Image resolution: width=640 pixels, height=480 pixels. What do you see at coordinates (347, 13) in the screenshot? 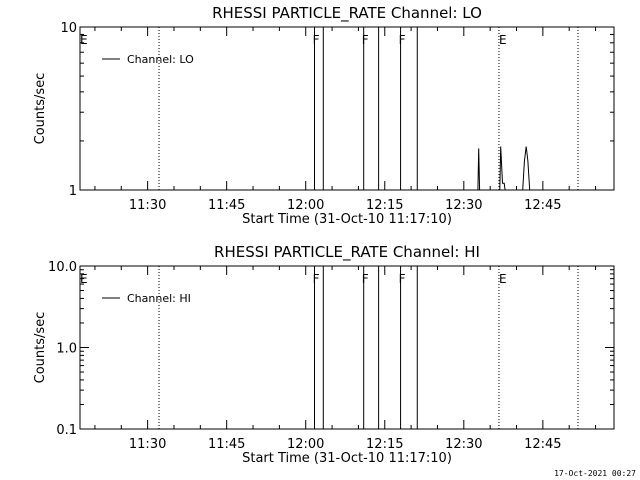
I see `chart-title: RHESSI PARTICLE_RATE Channel: LO` at bounding box center [347, 13].